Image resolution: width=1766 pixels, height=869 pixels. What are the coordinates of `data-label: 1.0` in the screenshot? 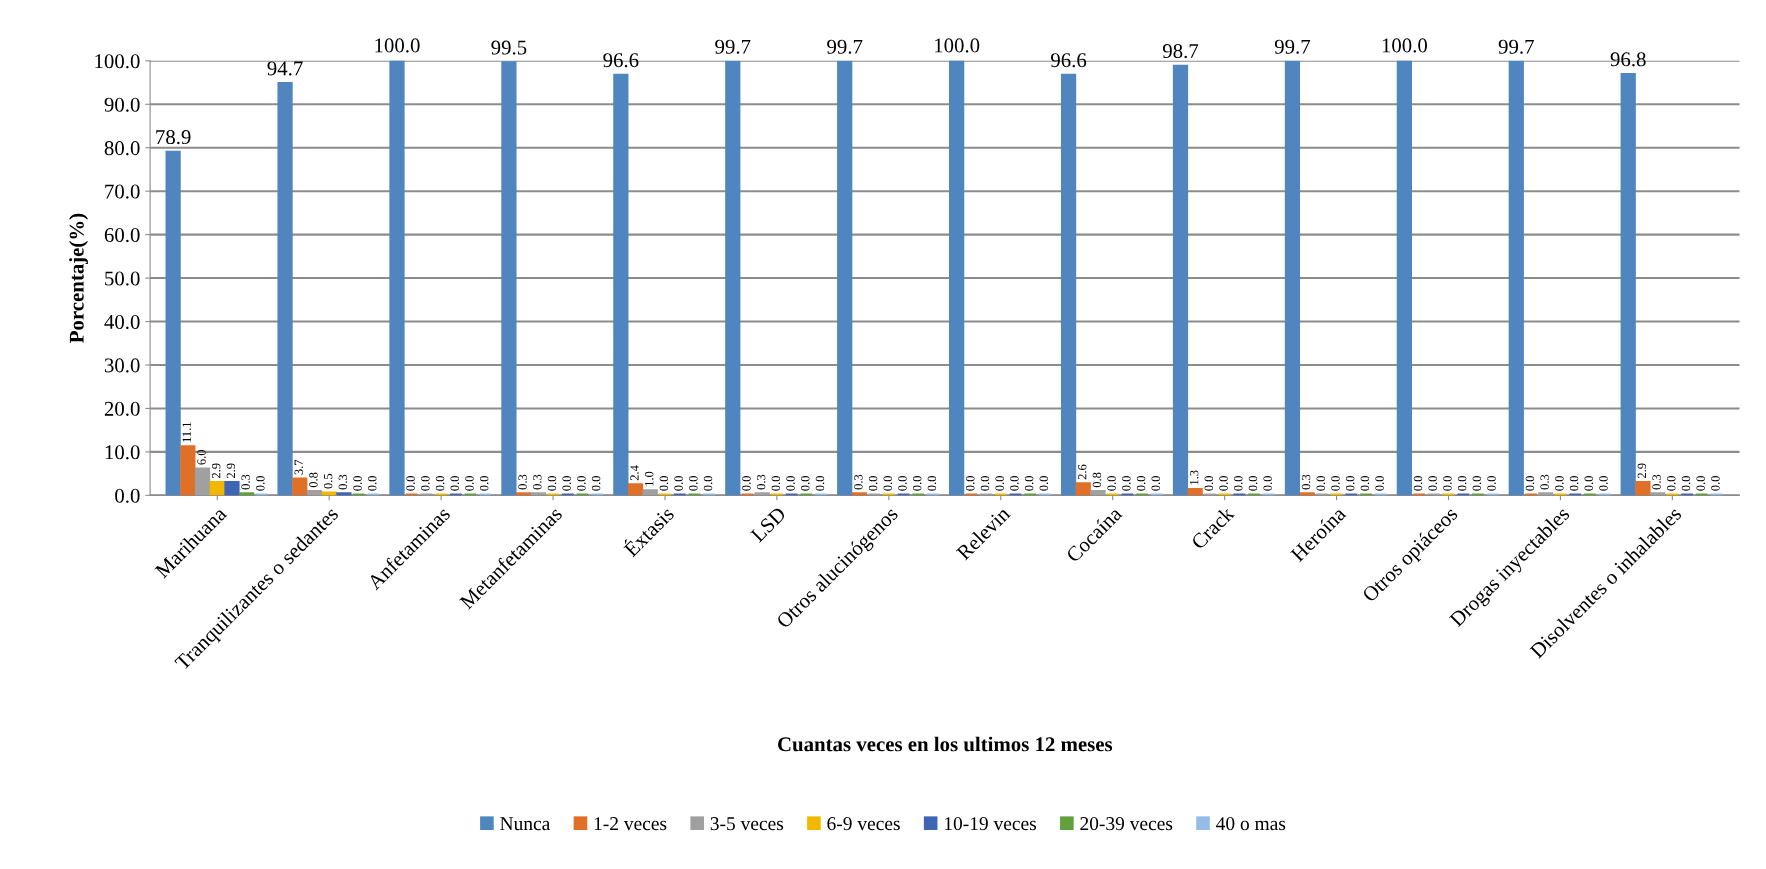 It's located at (649, 478).